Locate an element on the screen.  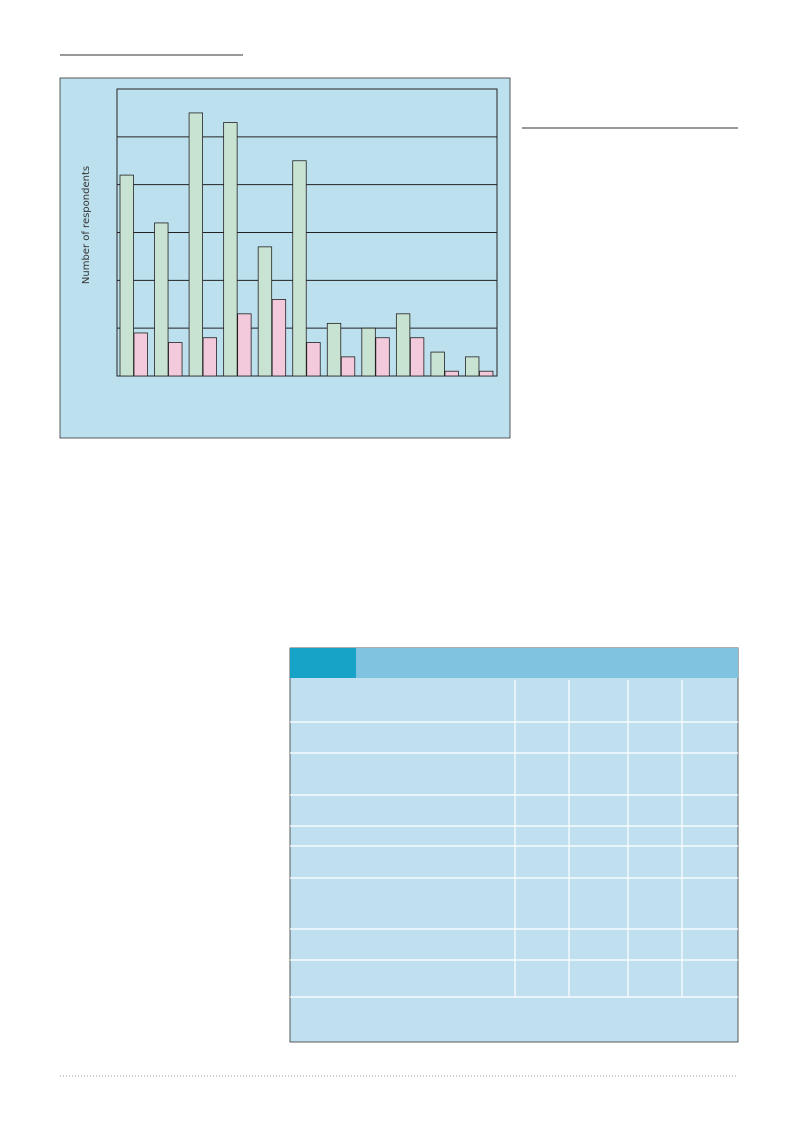
table-tab is located at coordinates (323, 663).